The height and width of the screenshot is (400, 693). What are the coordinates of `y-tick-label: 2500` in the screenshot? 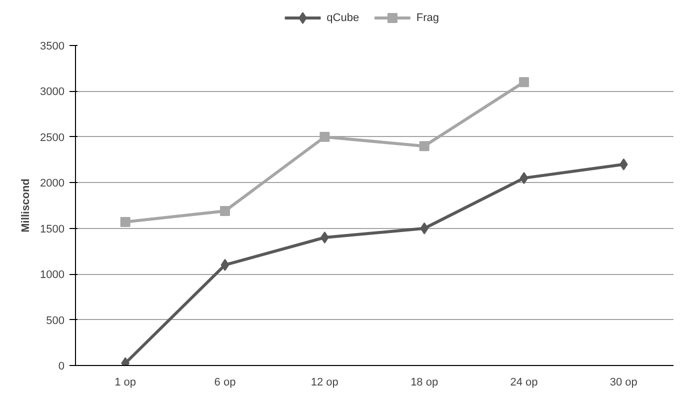 It's located at (52, 138).